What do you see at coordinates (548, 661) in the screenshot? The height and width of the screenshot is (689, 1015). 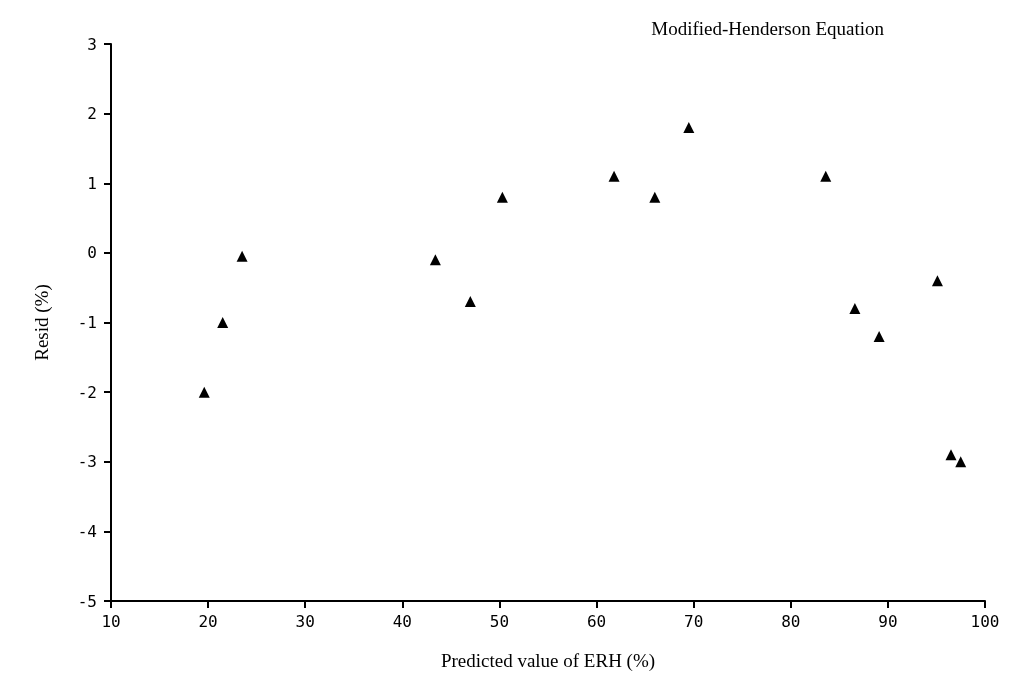 I see `x-axis-title: Predicted value of ERH (%)` at bounding box center [548, 661].